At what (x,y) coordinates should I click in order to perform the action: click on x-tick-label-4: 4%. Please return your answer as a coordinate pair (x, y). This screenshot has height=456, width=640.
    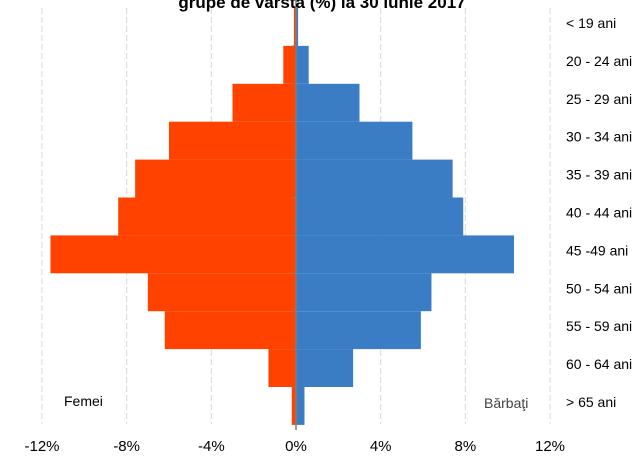
    Looking at the image, I should click on (381, 446).